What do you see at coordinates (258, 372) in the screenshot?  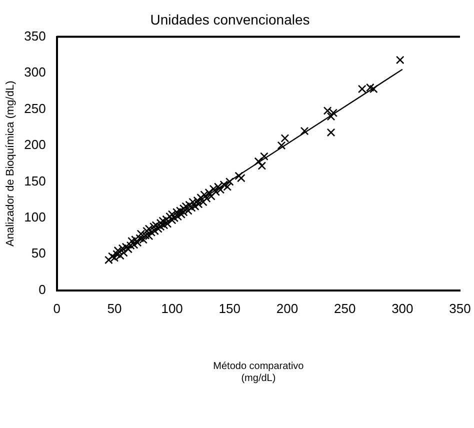 I see `x-axis-title: Método comparativo (mg/dL)` at bounding box center [258, 372].